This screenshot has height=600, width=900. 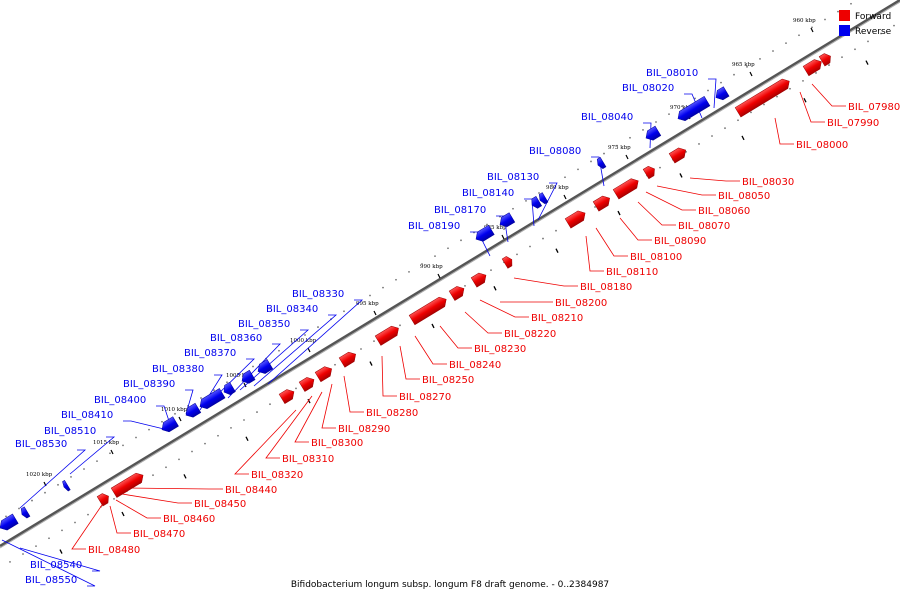 What do you see at coordinates (448, 380) in the screenshot?
I see `forward-gene-label: BIL_08250` at bounding box center [448, 380].